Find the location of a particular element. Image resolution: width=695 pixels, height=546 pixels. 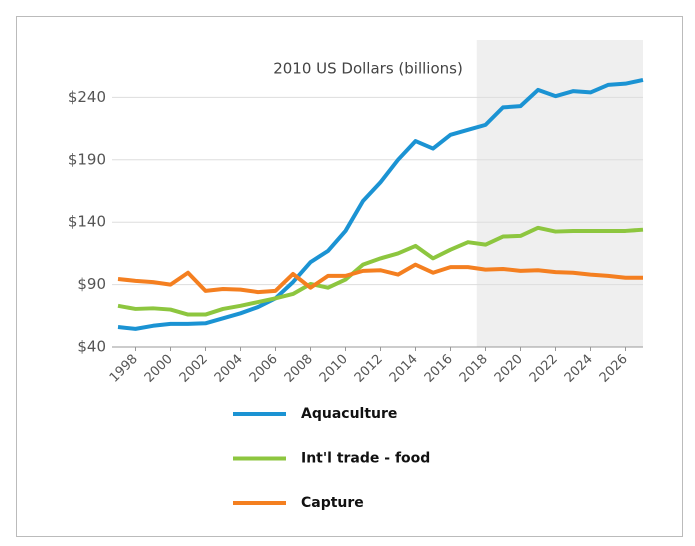

x-tick-label: 2026 is located at coordinates (614, 369).